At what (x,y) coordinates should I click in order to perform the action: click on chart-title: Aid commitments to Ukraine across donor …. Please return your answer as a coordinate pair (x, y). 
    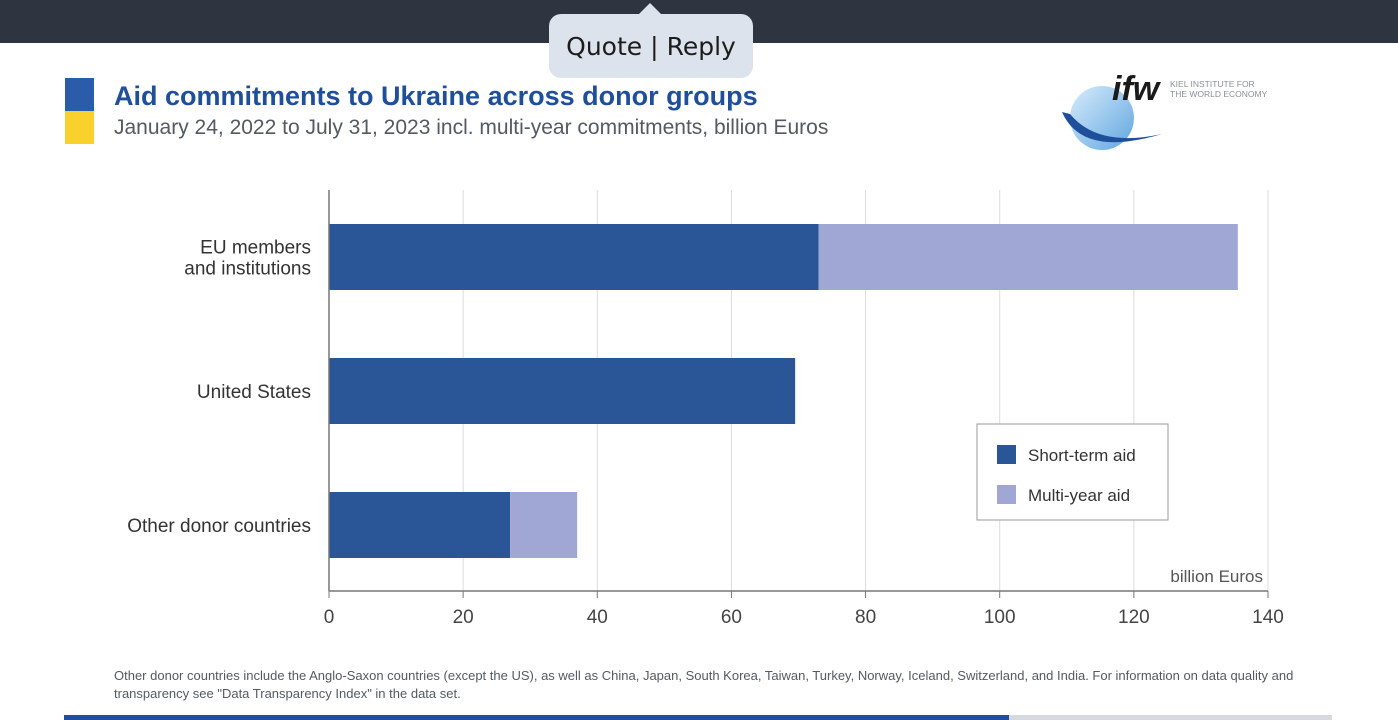
    Looking at the image, I should click on (436, 96).